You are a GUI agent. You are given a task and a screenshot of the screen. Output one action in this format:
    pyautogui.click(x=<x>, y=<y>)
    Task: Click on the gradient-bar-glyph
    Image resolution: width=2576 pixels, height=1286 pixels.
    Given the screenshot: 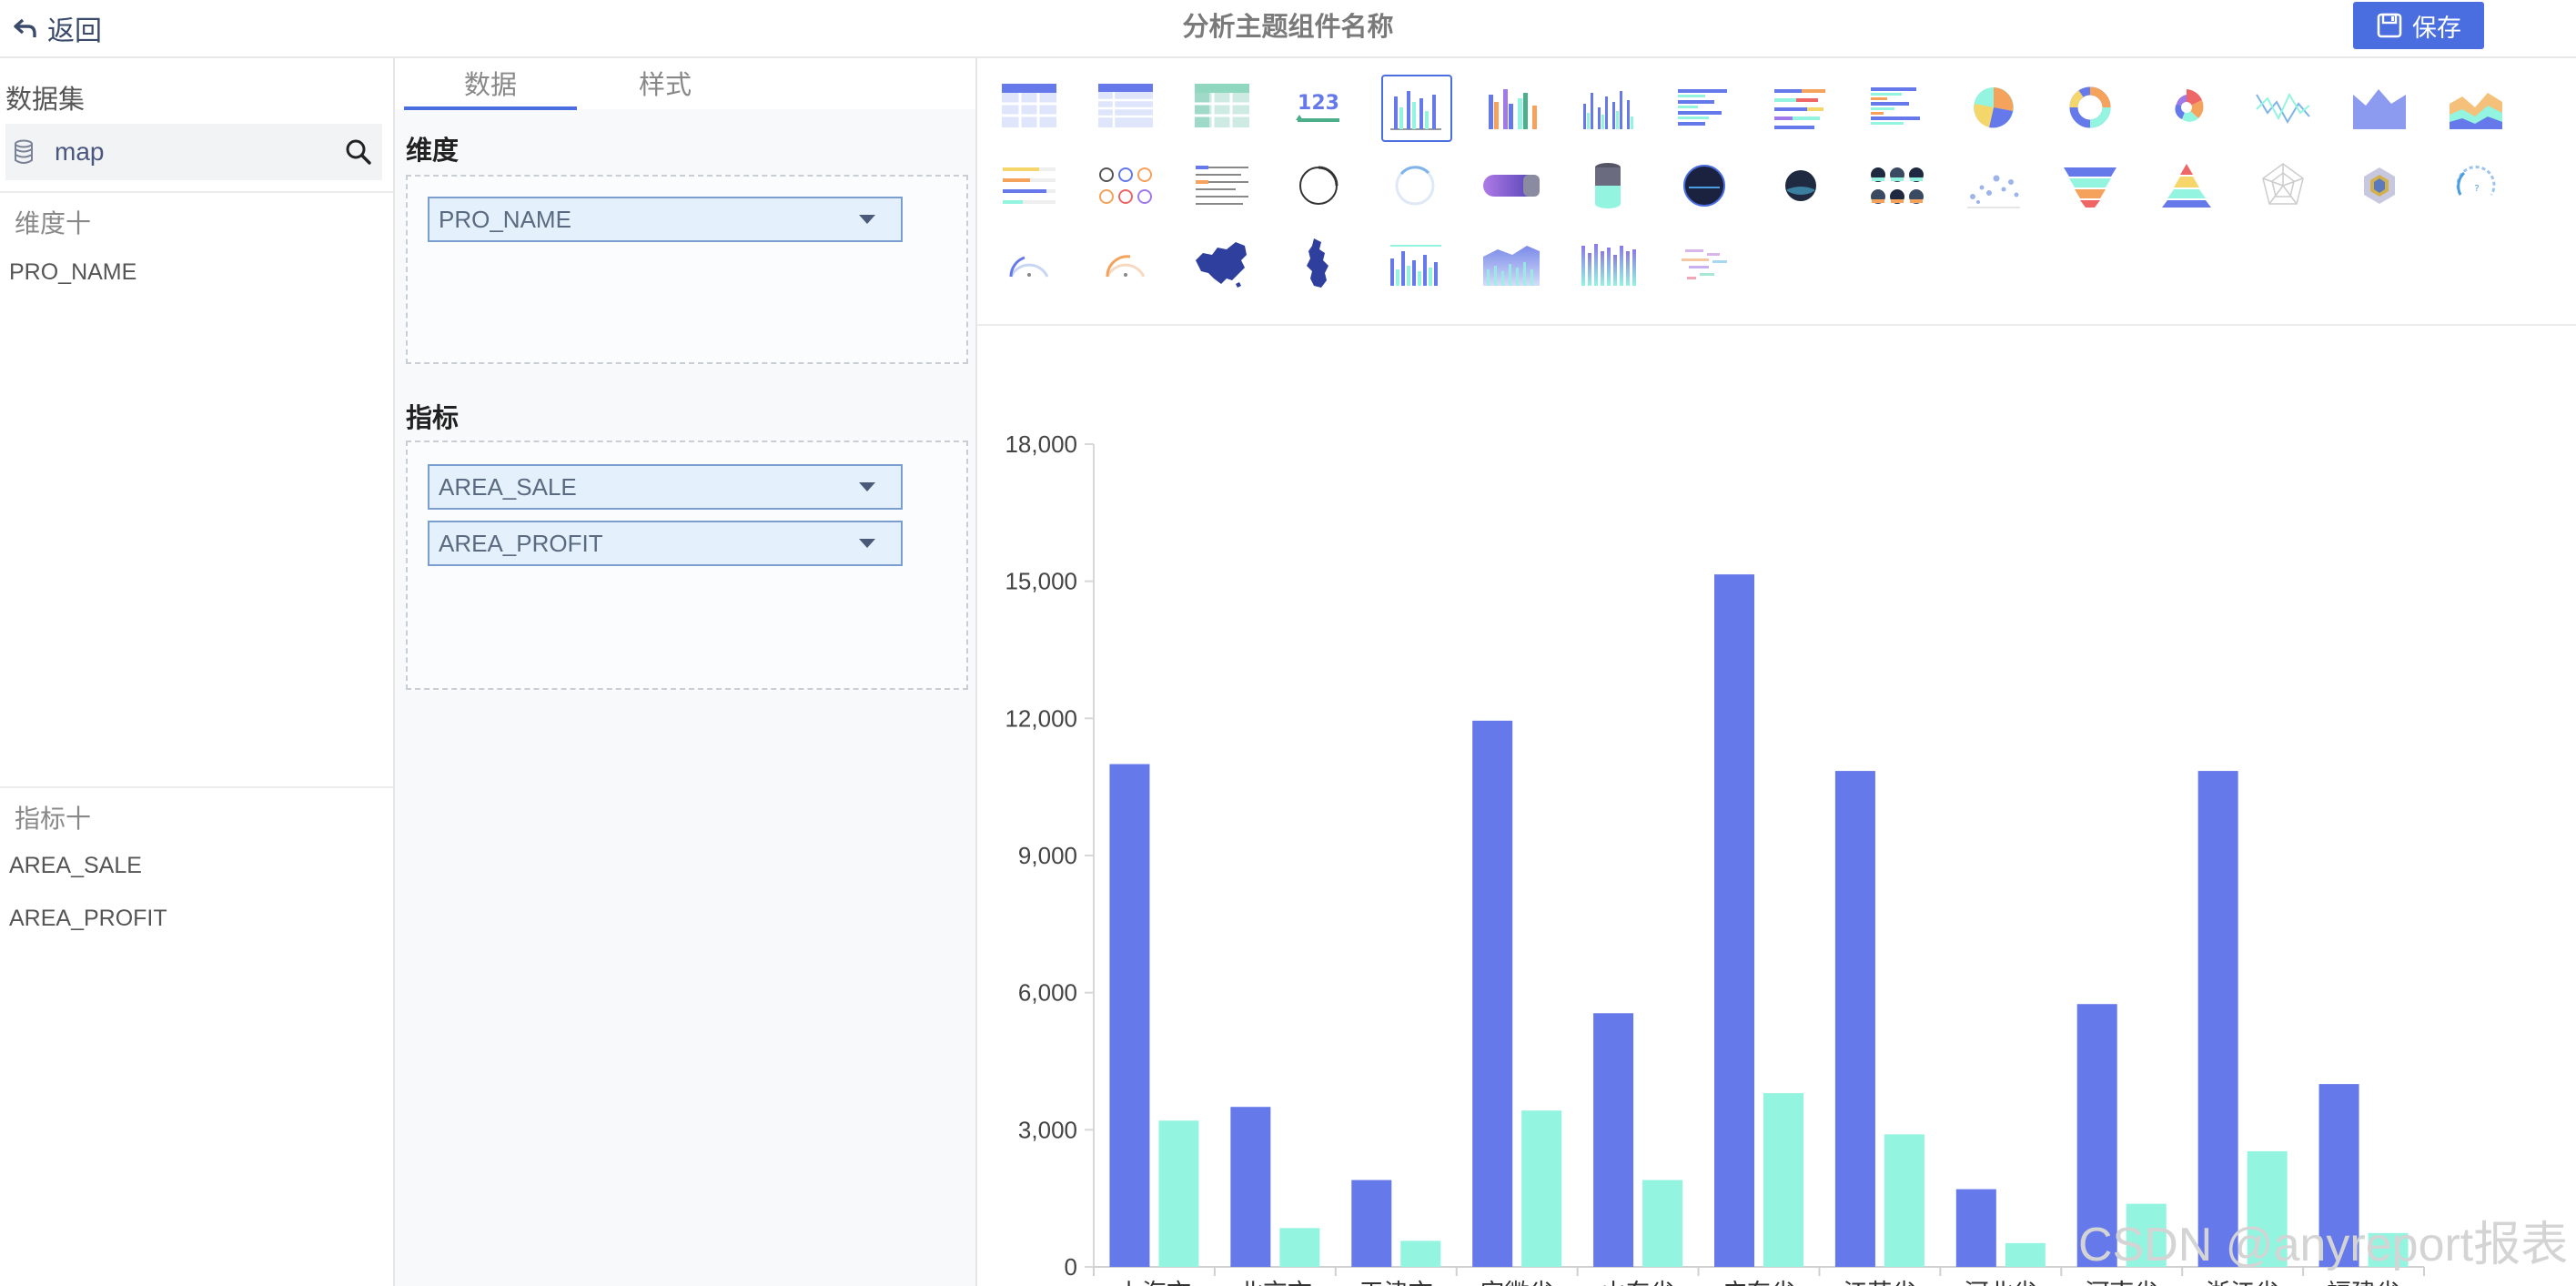 What is the action you would take?
    pyautogui.click(x=1609, y=265)
    